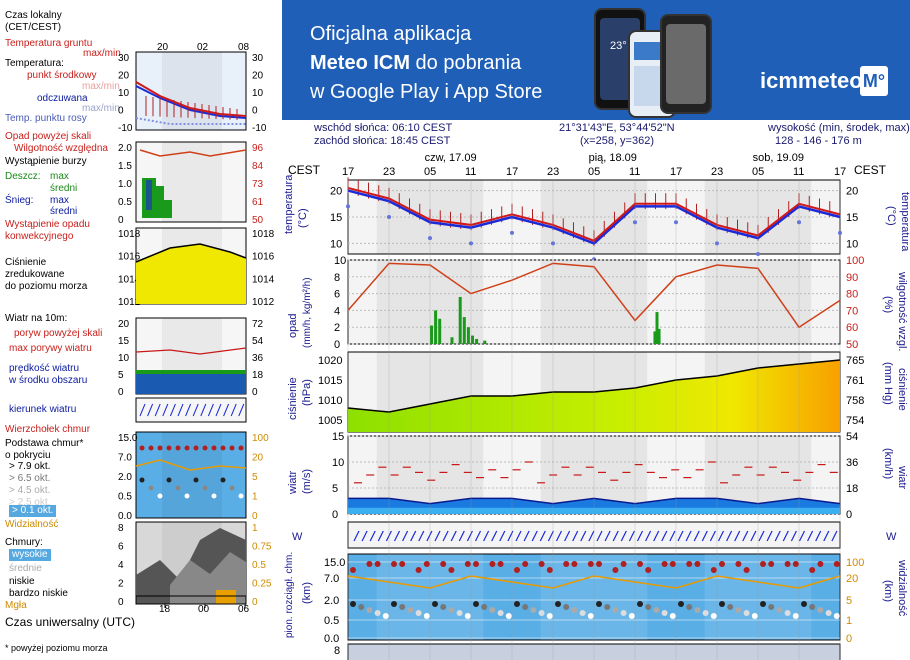 Image resolution: width=910 pixels, height=660 pixels. I want to click on wind-label-right: wiatr, so click(902, 477).